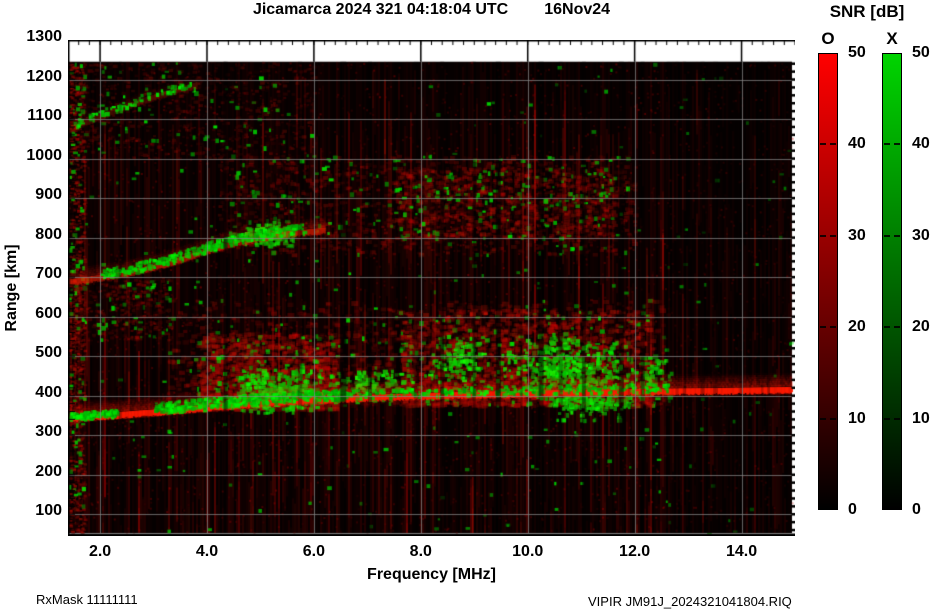  What do you see at coordinates (828, 281) in the screenshot?
I see `colorbar-bar-o` at bounding box center [828, 281].